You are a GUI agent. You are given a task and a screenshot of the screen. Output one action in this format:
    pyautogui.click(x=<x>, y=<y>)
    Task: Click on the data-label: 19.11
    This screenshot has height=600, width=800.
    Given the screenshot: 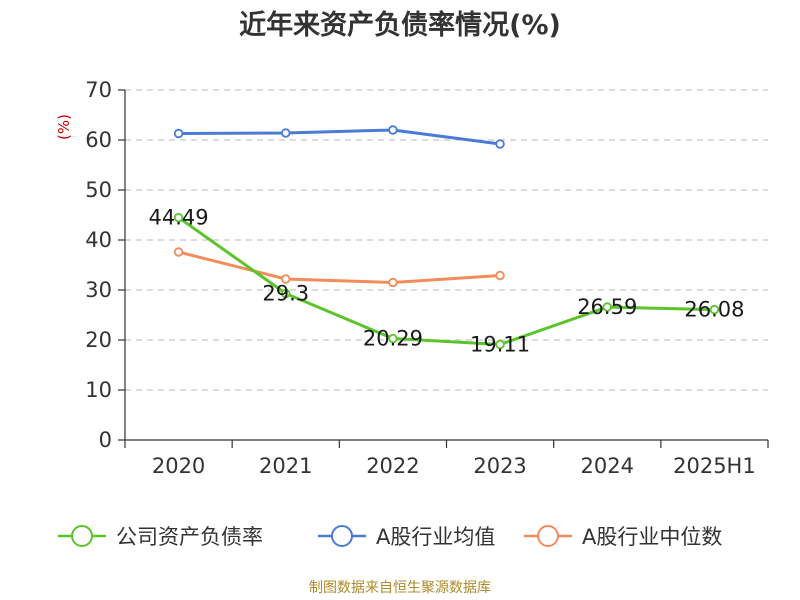 What is the action you would take?
    pyautogui.click(x=500, y=344)
    